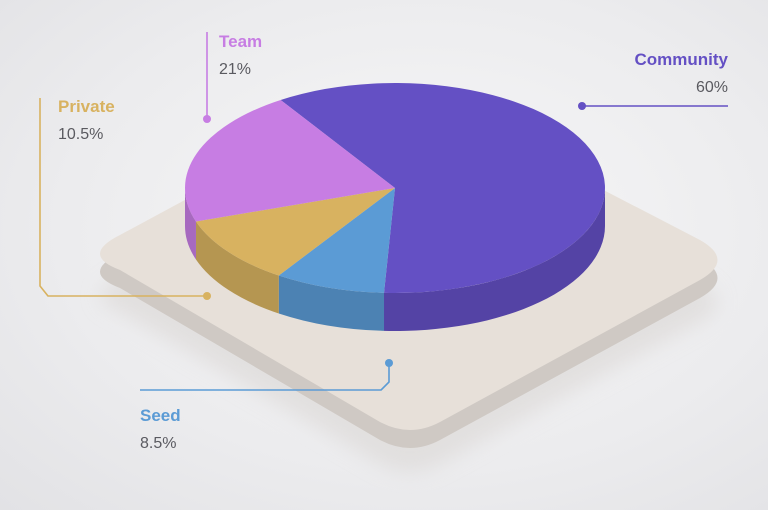 This screenshot has width=768, height=510. Describe the element at coordinates (160, 429) in the screenshot. I see `slice-label-seed: Seed 8.5%` at that location.